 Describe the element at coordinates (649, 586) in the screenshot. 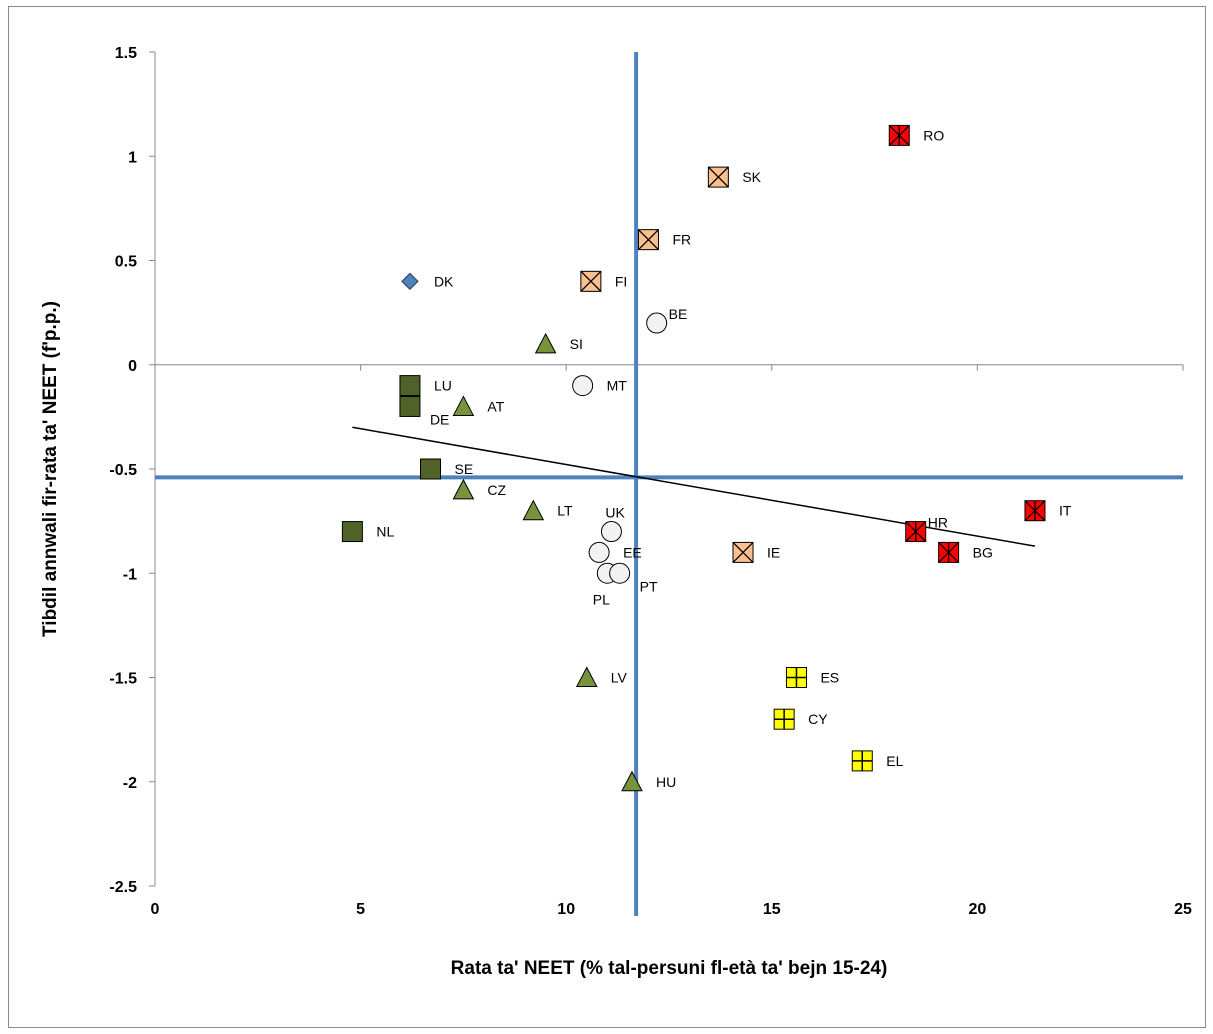

I see `point-label-pt: PT` at that location.